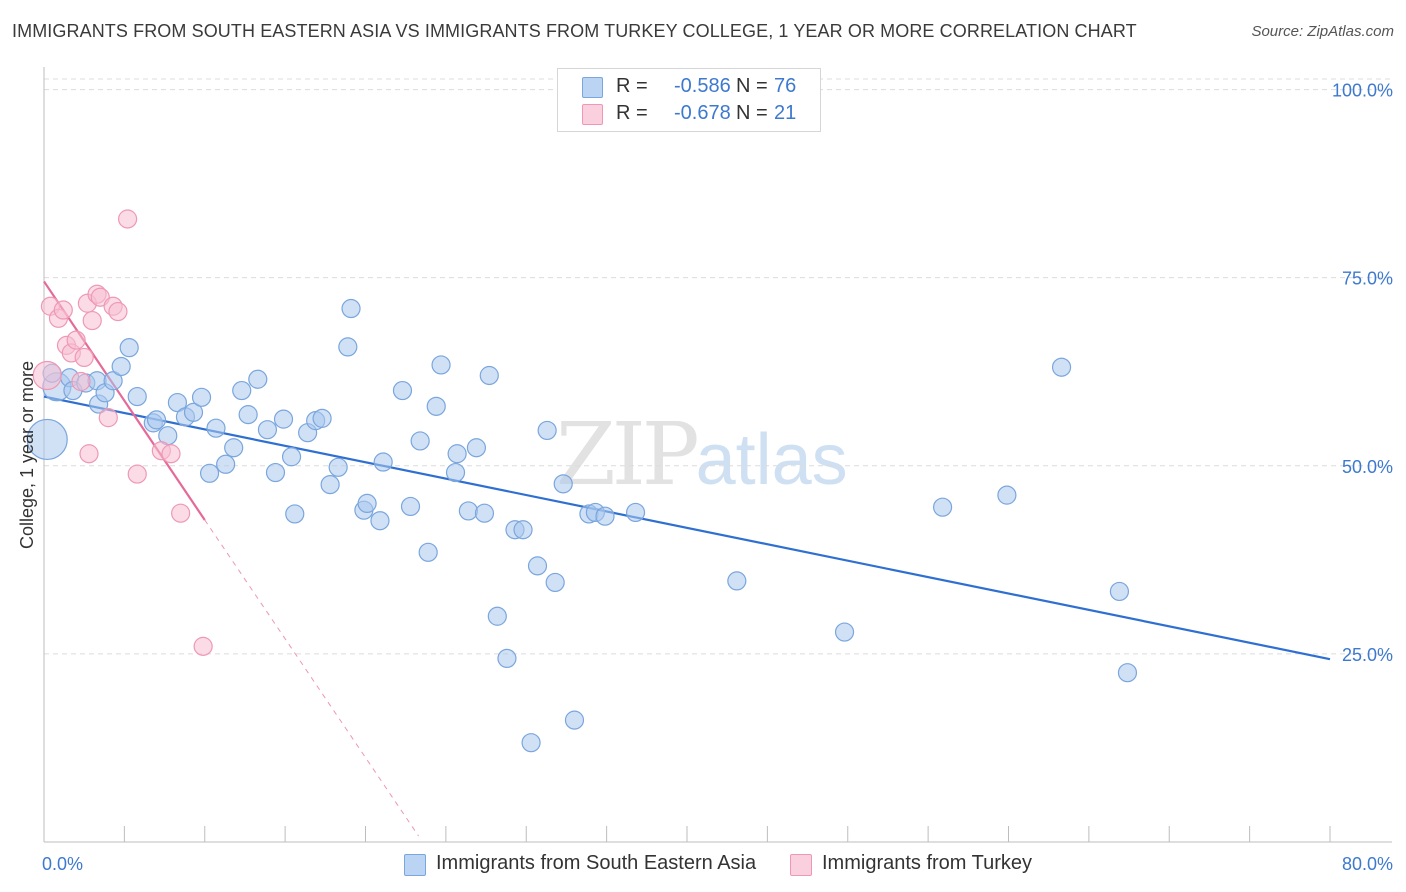 The width and height of the screenshot is (1406, 892). What do you see at coordinates (1367, 467) in the screenshot?
I see `y-tick-label: 50.0%` at bounding box center [1367, 467].